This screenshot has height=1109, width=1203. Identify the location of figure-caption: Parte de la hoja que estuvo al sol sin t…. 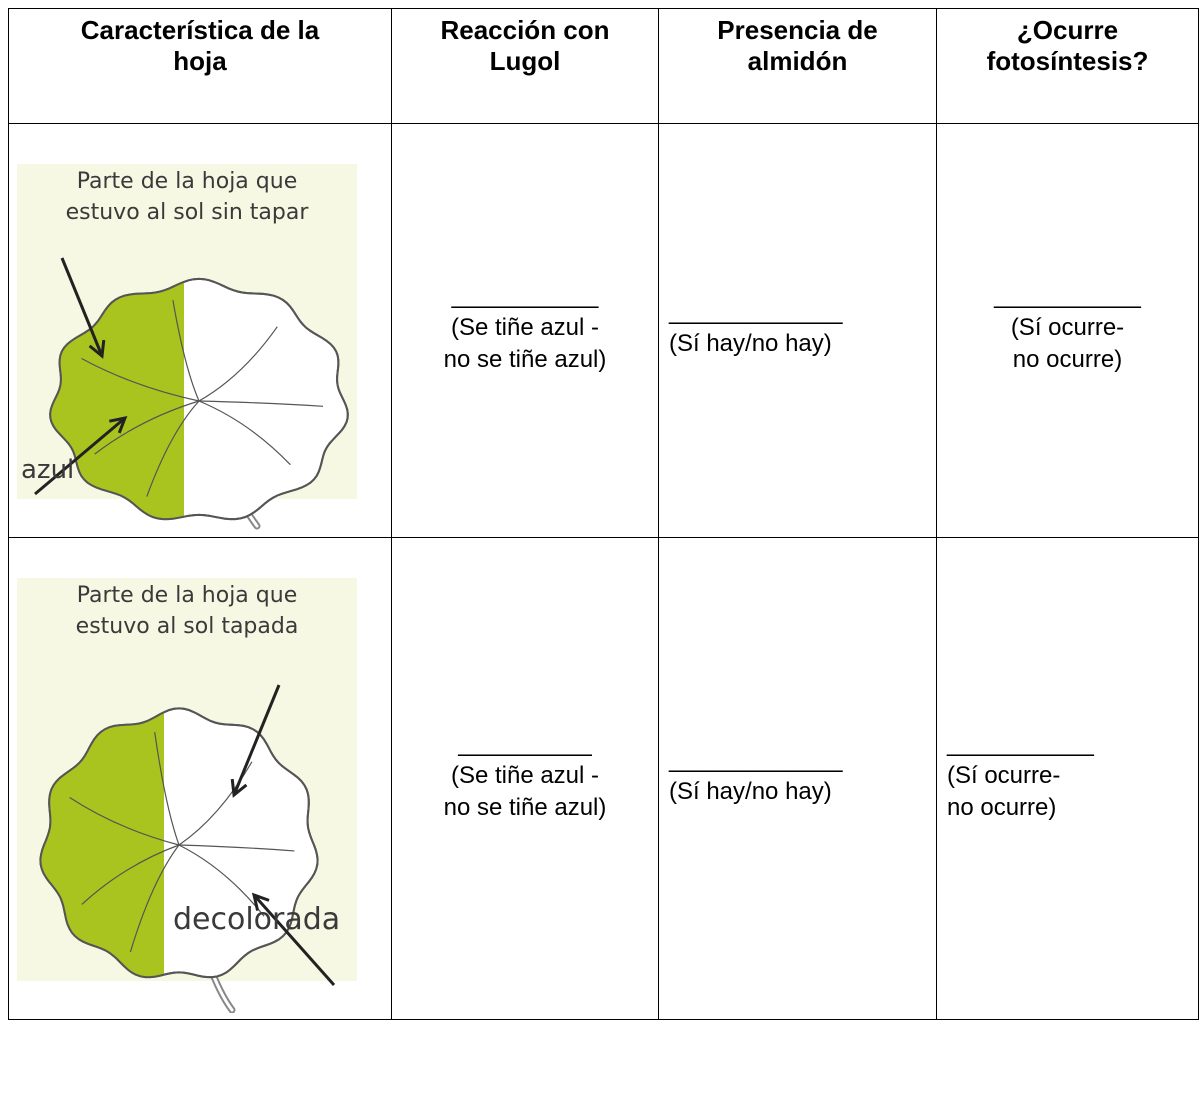
(187, 197).